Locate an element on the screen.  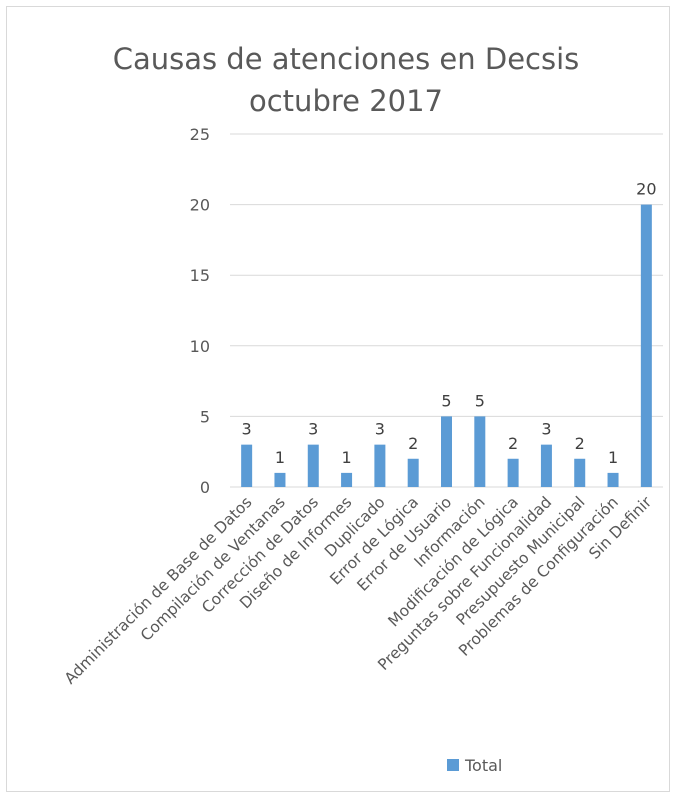
y-tick-label: 20 is located at coordinates (200, 205).